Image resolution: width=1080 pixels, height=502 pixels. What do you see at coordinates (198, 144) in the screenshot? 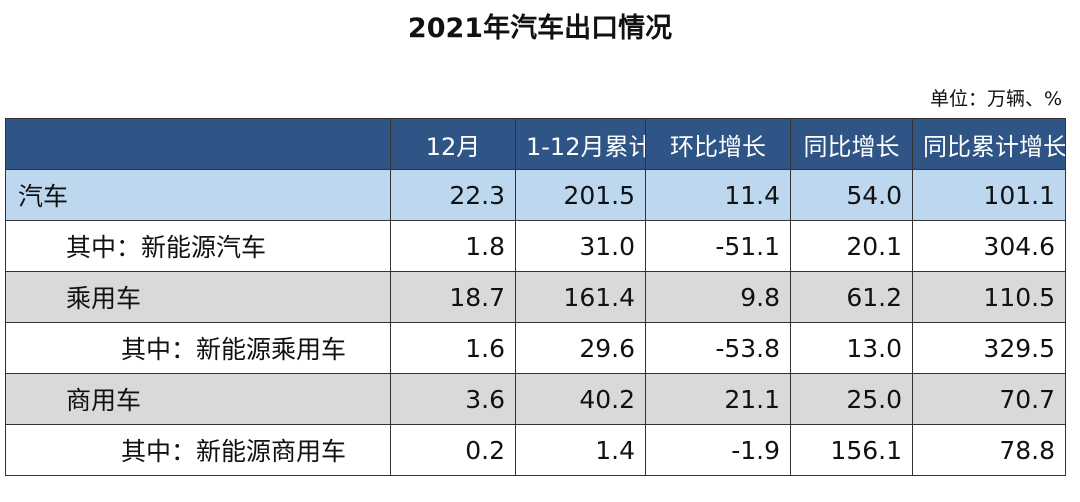
I see `header-corner` at bounding box center [198, 144].